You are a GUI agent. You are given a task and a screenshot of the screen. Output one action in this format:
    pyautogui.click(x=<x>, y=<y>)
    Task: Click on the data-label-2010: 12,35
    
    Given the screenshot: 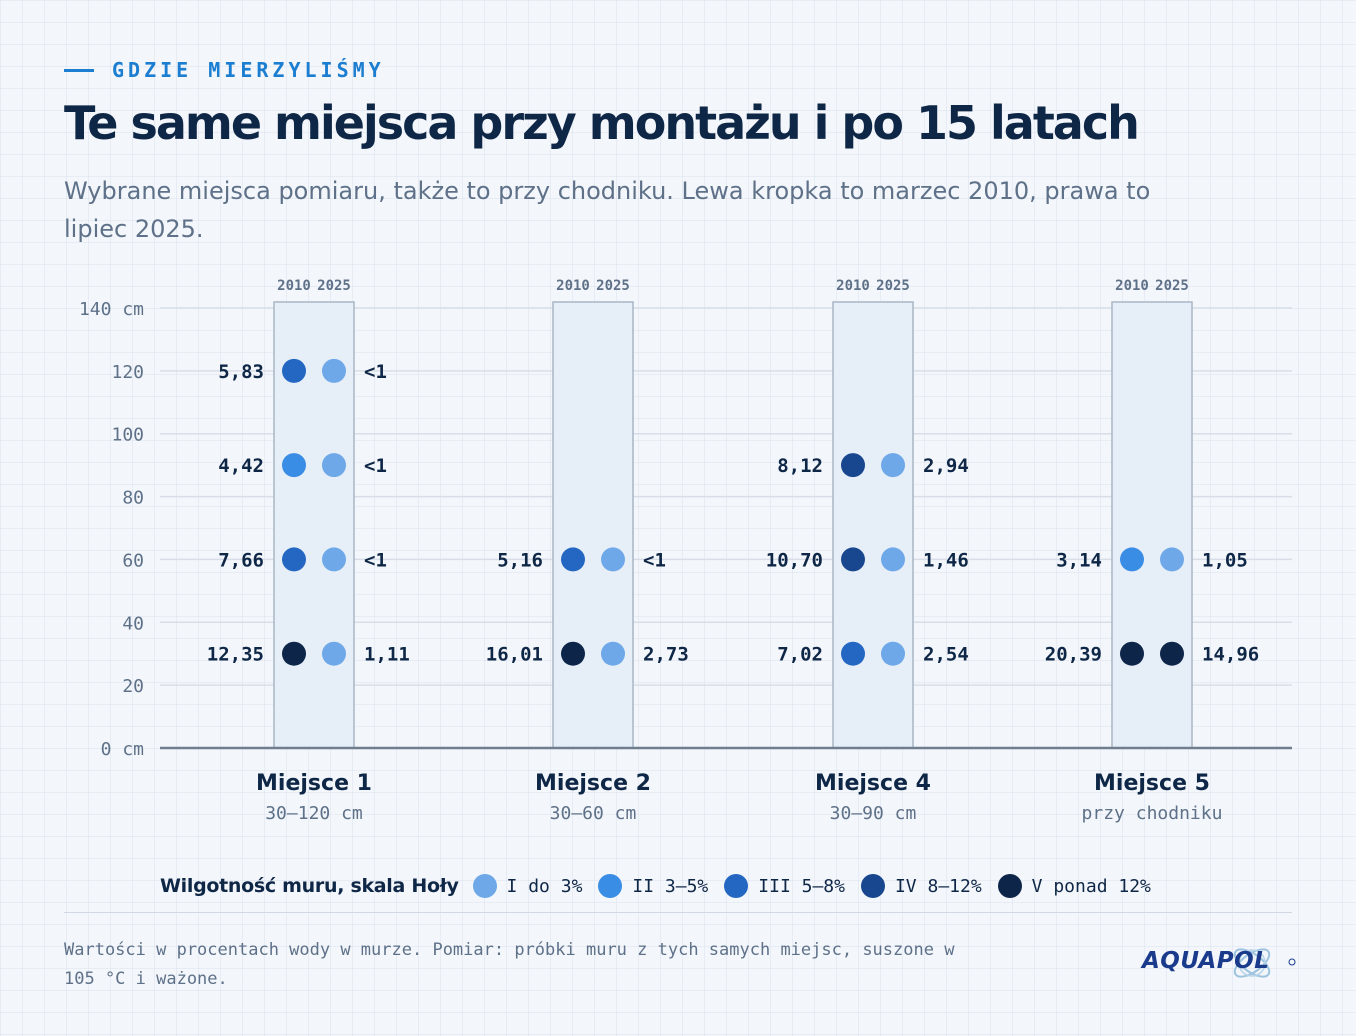 What is the action you would take?
    pyautogui.click(x=235, y=655)
    